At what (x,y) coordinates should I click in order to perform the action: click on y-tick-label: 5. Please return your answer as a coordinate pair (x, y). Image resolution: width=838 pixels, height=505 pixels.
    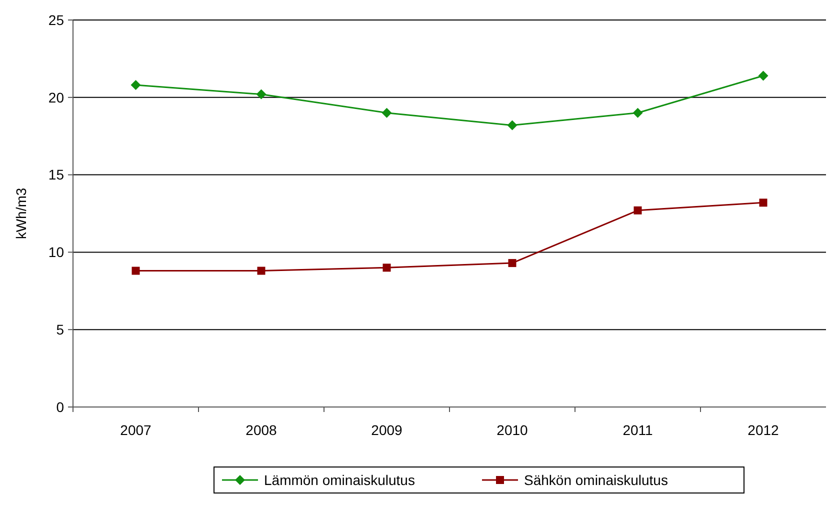
    Looking at the image, I should click on (60, 330).